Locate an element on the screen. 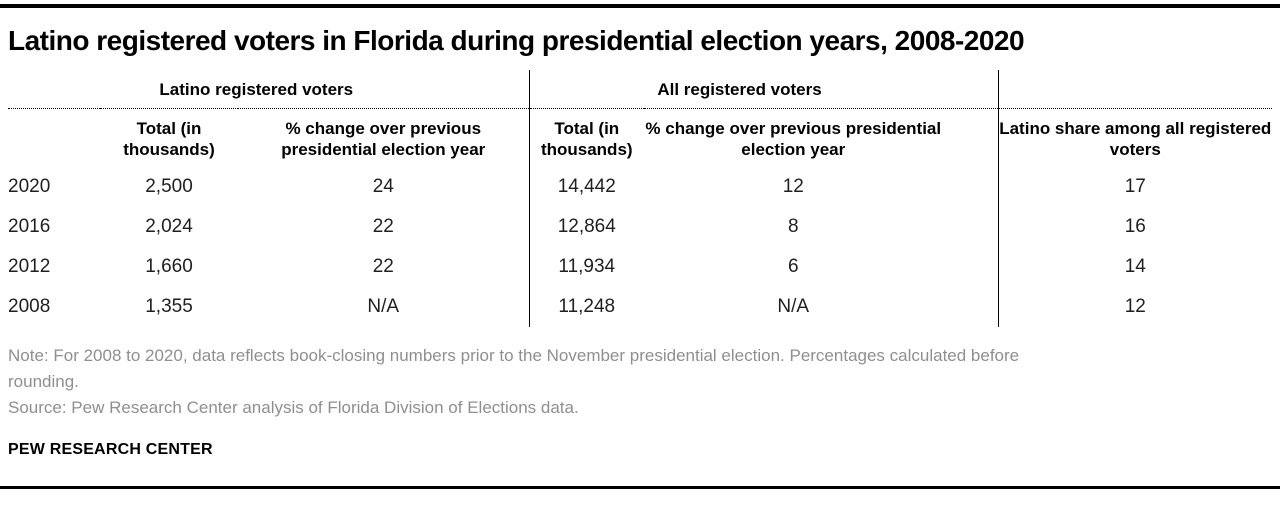 This screenshot has width=1280, height=506. all-pct-change-value: 12 is located at coordinates (793, 186).